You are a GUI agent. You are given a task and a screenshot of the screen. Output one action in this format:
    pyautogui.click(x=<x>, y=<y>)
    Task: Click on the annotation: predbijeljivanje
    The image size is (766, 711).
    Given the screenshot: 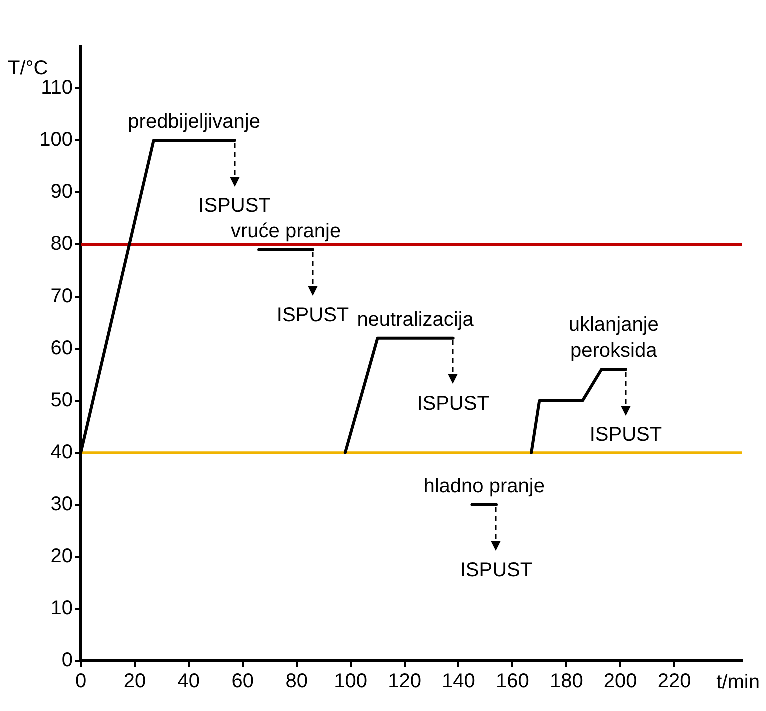 What is the action you would take?
    pyautogui.click(x=194, y=122)
    